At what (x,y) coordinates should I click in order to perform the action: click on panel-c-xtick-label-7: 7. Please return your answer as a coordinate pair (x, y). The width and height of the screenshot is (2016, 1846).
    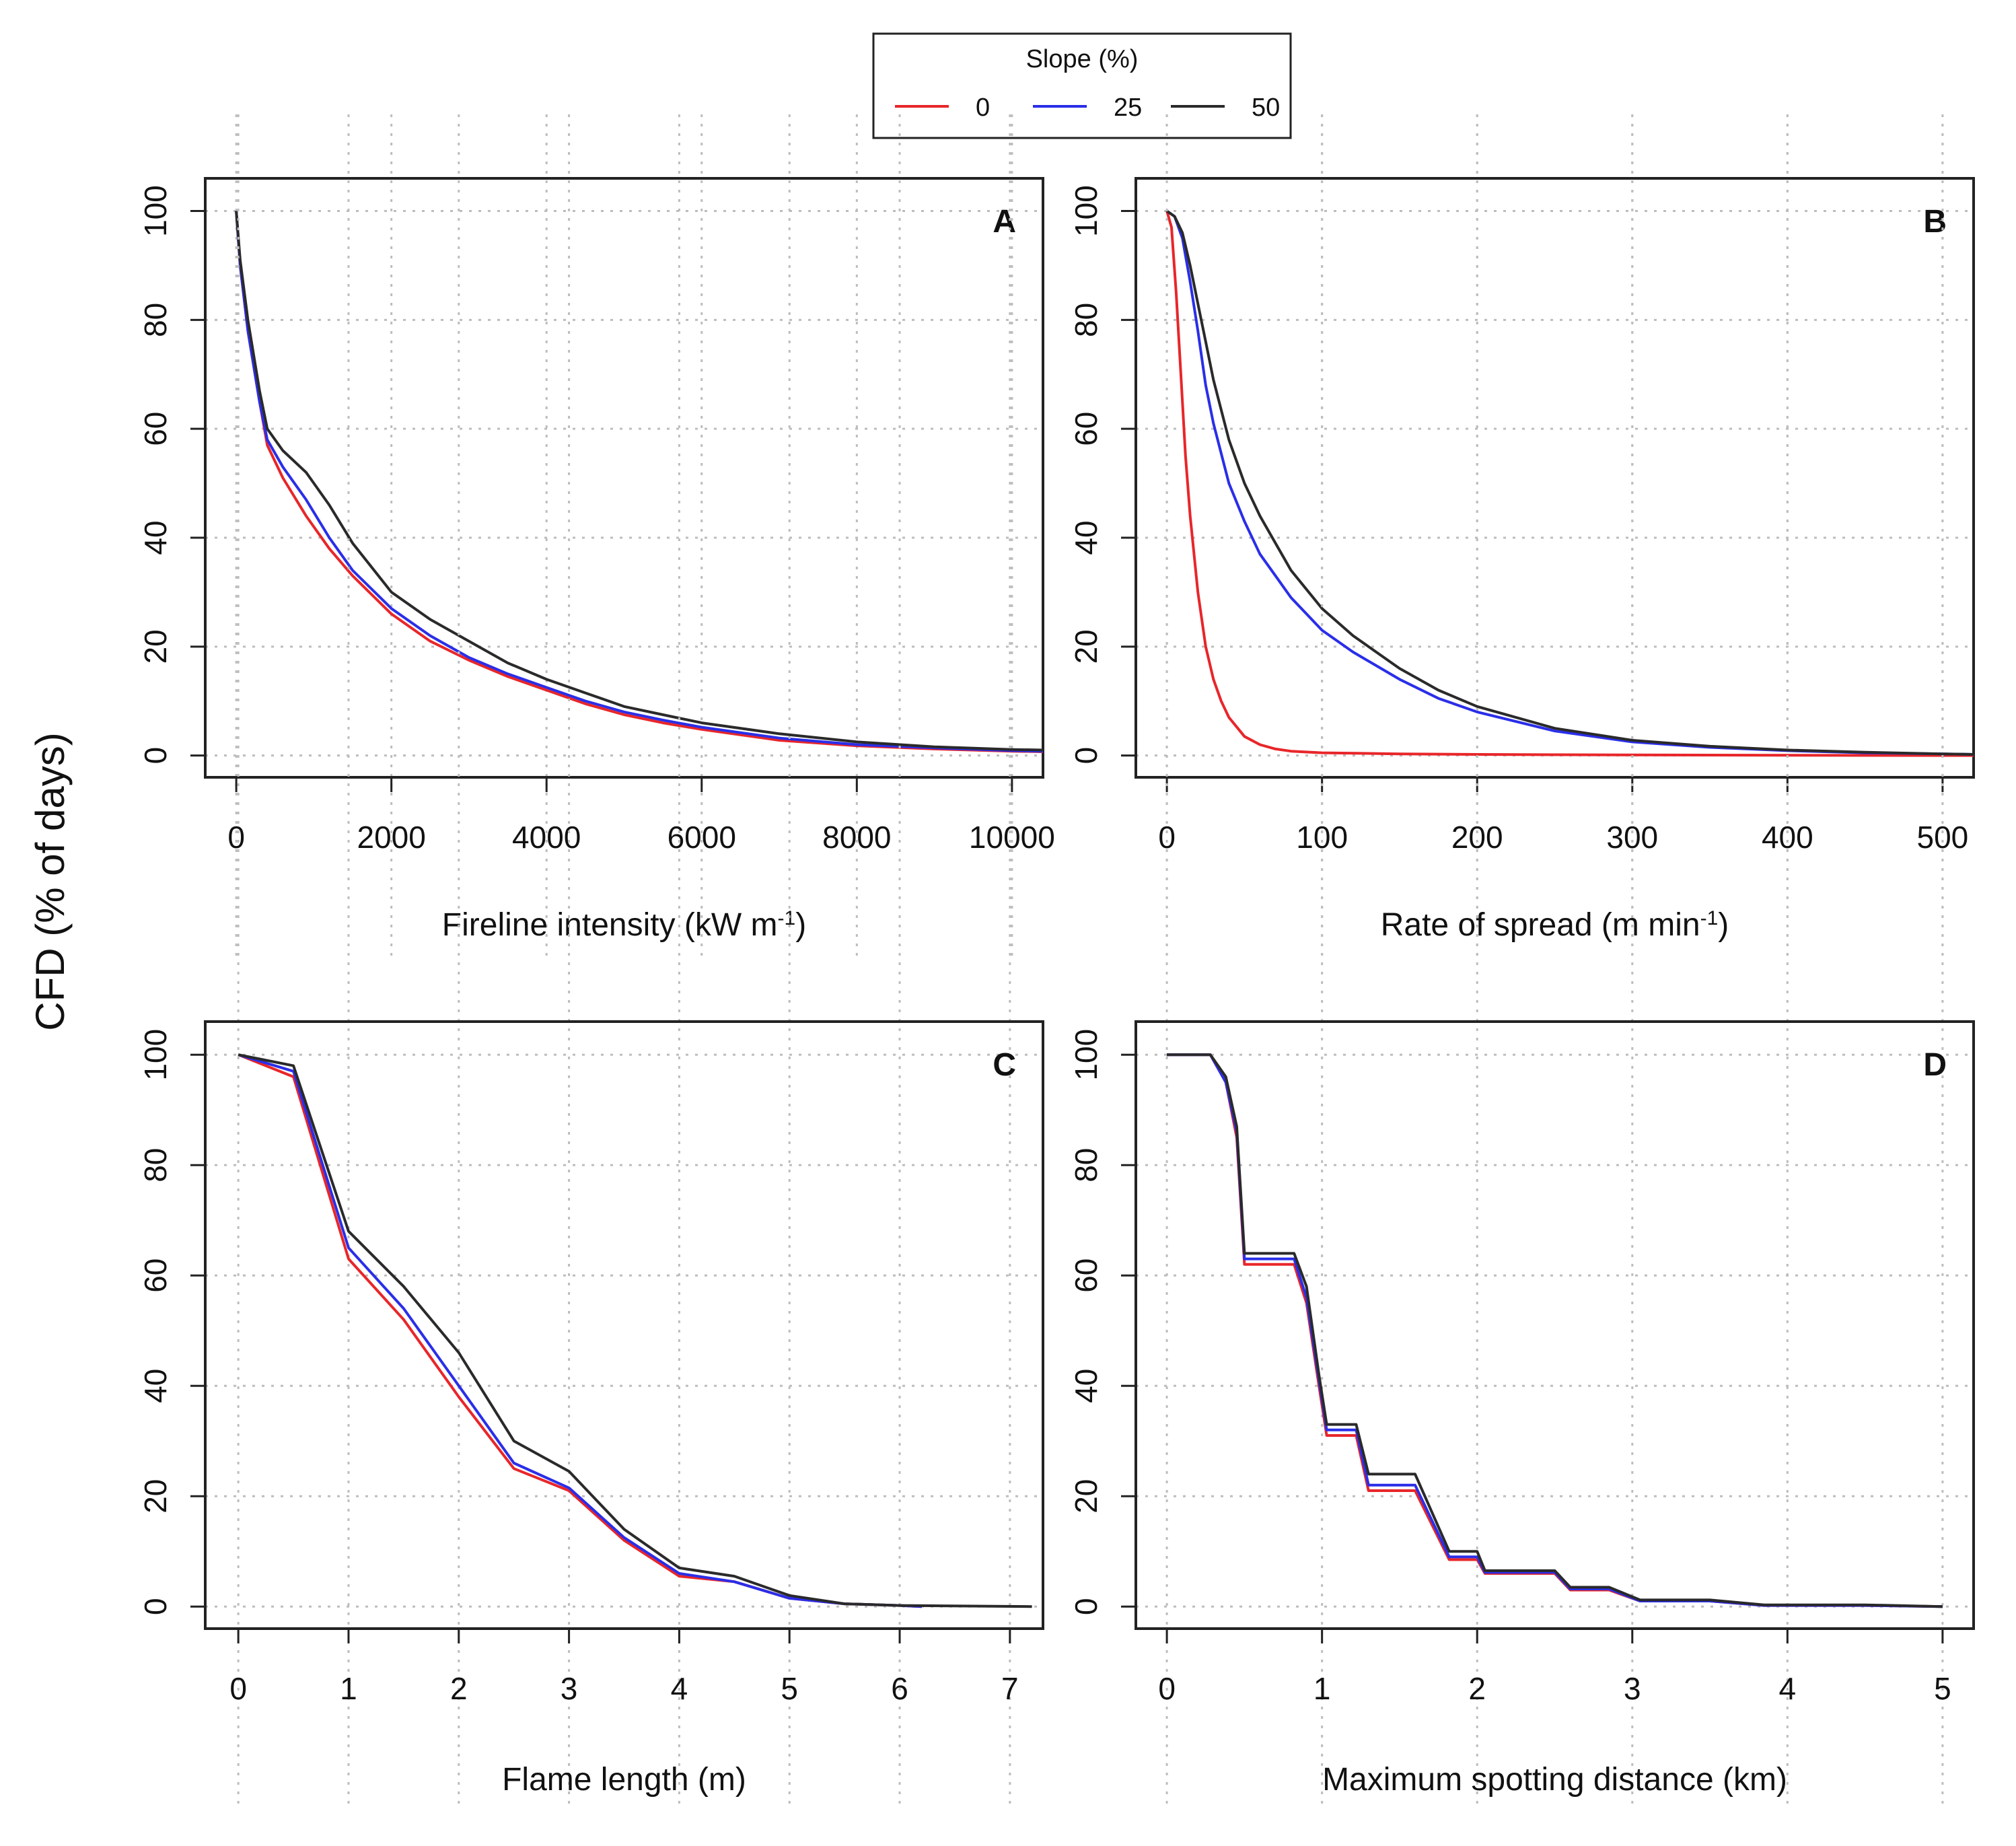
    Looking at the image, I should click on (1010, 1688).